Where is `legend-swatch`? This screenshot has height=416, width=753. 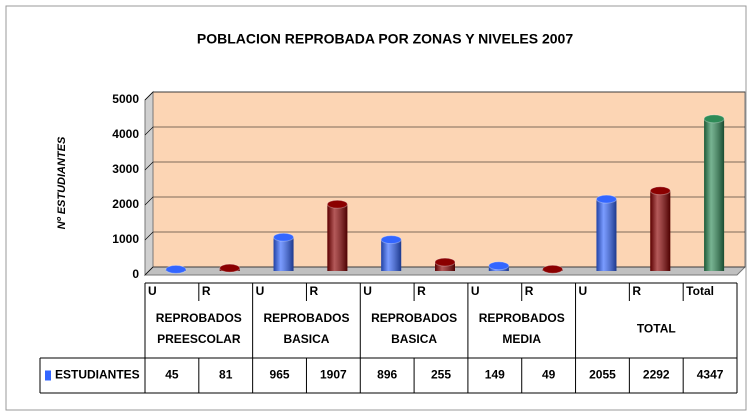
legend-swatch is located at coordinates (48, 375).